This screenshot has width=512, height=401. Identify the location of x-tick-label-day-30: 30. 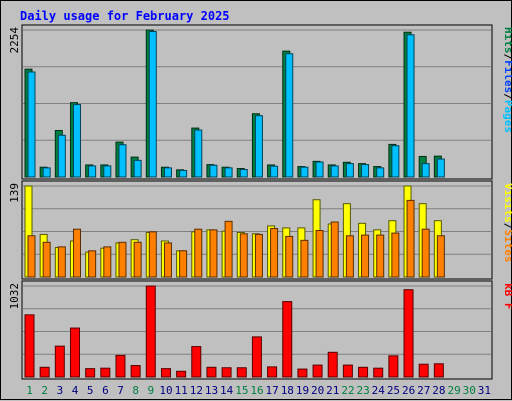
(469, 390).